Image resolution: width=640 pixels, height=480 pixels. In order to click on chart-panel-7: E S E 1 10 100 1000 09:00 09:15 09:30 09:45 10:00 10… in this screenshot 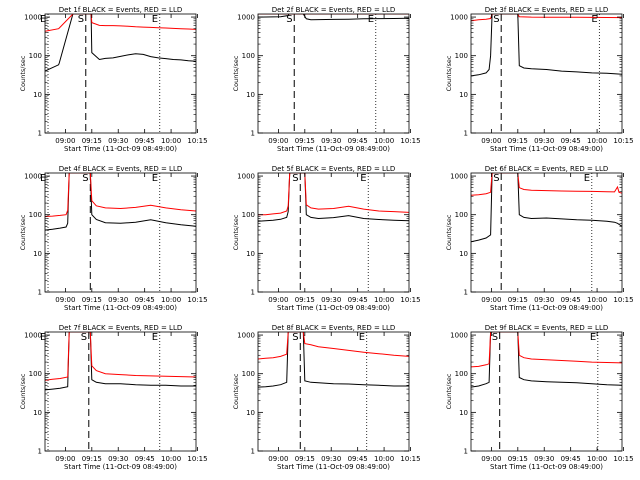, I will do `click(113, 397)`.